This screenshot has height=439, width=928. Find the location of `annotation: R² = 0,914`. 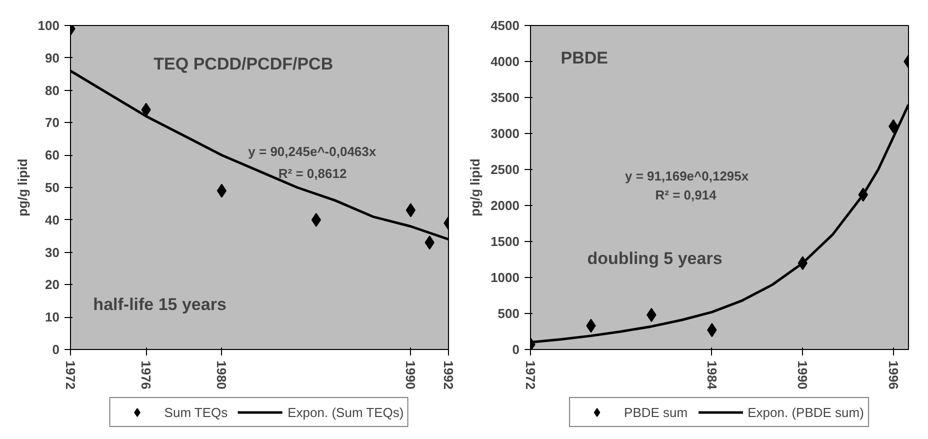

annotation: R² = 0,914 is located at coordinates (686, 195).